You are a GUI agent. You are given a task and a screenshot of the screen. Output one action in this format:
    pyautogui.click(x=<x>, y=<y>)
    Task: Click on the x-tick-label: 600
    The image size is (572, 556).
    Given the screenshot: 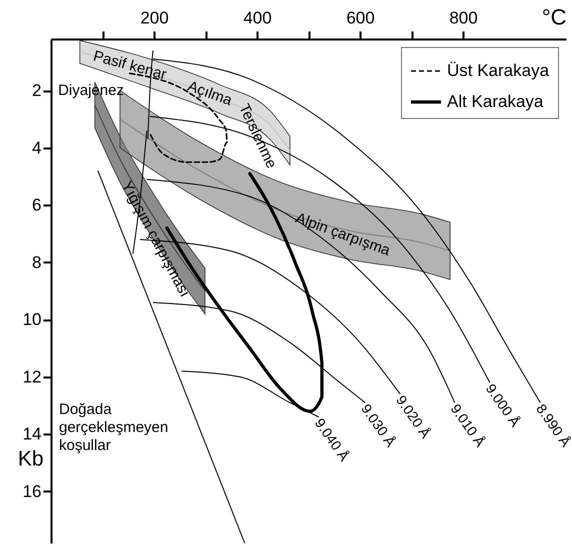 What is the action you would take?
    pyautogui.click(x=360, y=18)
    